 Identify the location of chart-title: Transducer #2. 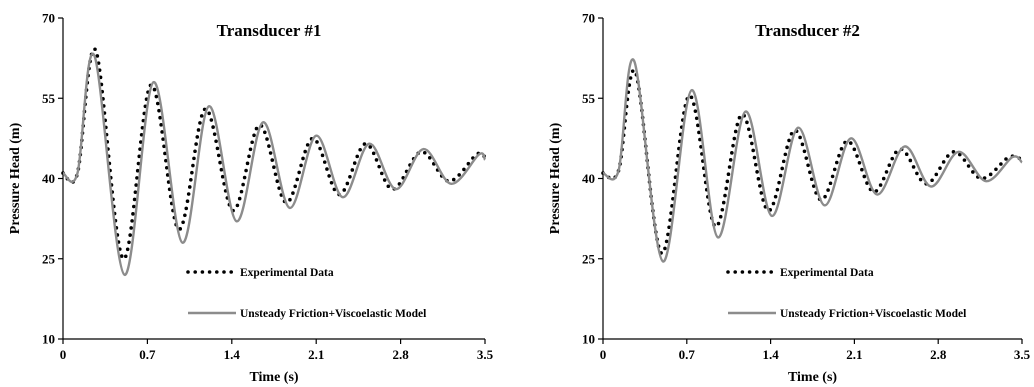
(807, 30).